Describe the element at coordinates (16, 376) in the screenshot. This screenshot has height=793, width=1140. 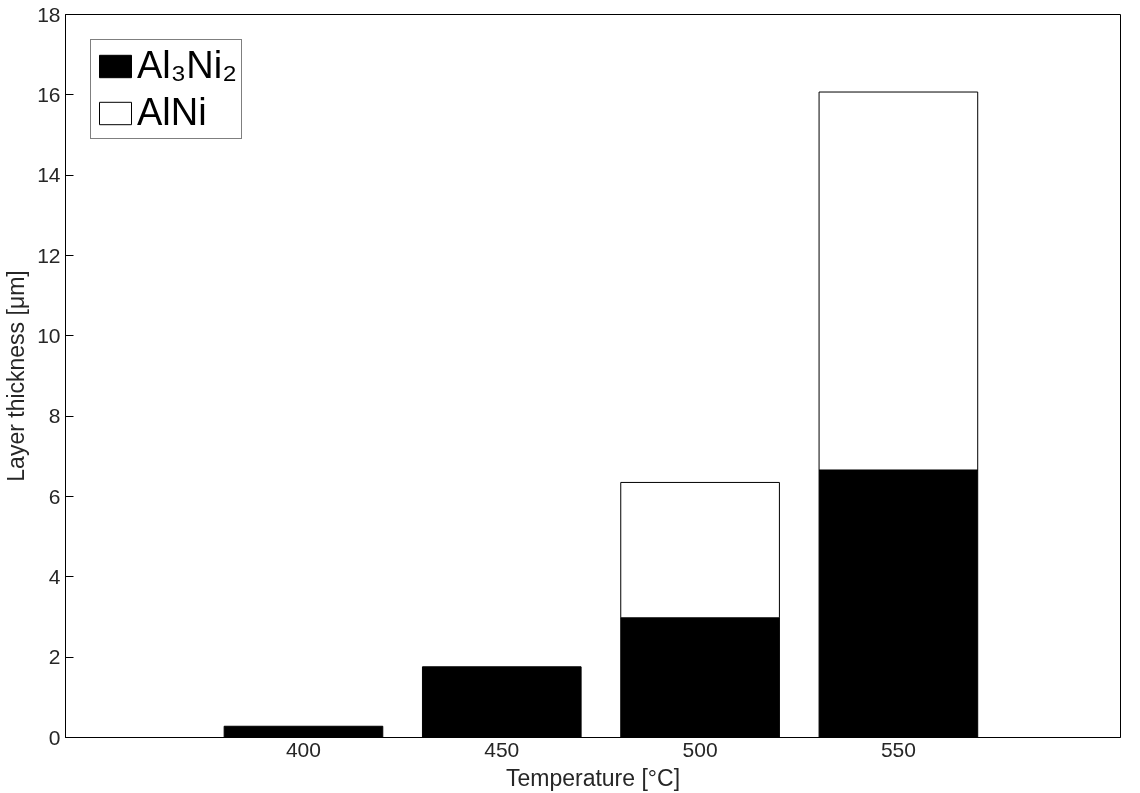
I see `y-axis-title: Layer thickness [μm]` at that location.